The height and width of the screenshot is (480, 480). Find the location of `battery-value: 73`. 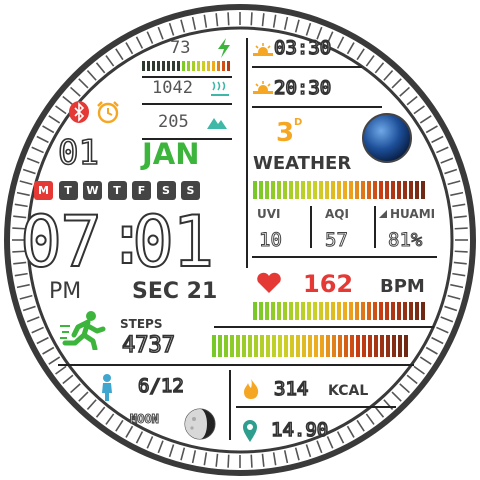

battery-value: 73 is located at coordinates (180, 48).